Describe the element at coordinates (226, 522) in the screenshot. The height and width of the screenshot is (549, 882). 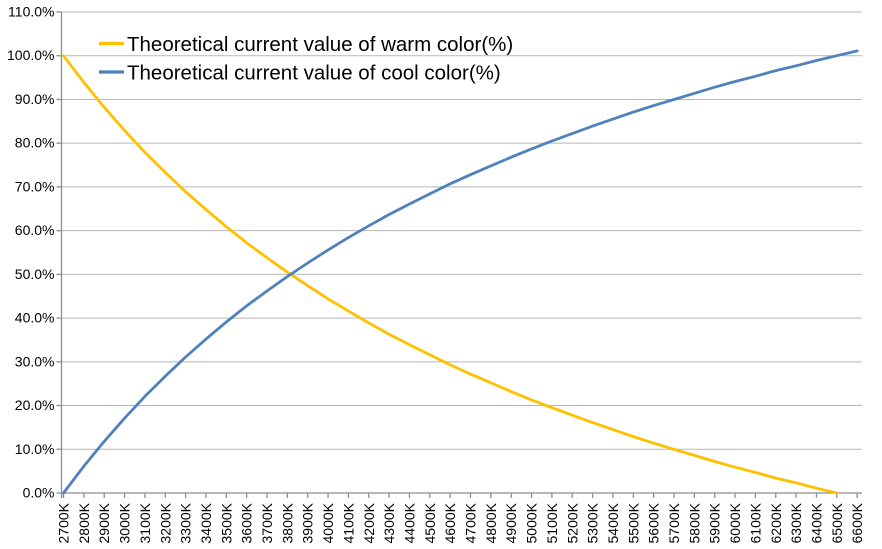
I see `x-tick-label: 3500K` at that location.